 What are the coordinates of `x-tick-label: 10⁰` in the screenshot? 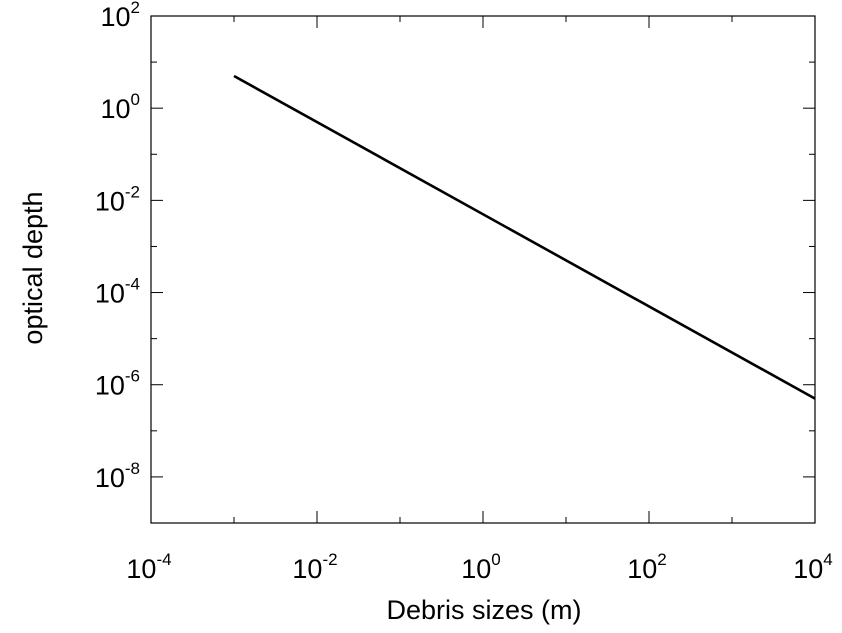 It's located at (481, 567).